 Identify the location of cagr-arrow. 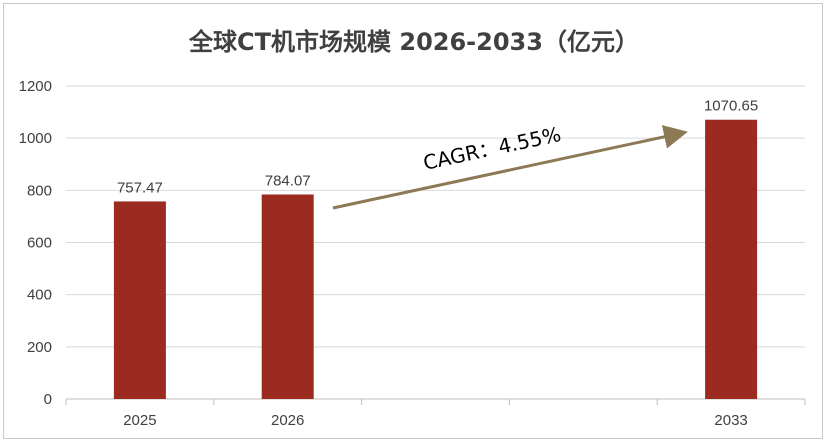
(510, 167).